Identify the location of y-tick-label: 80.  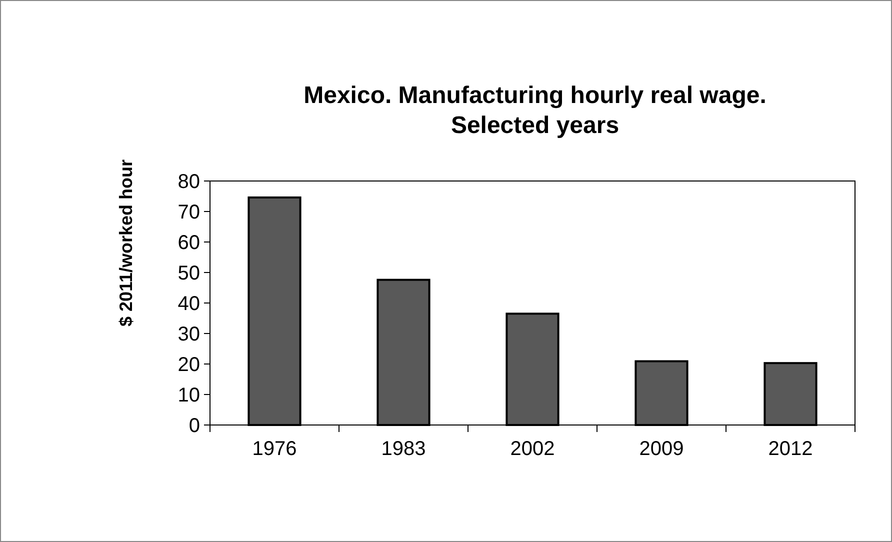
(189, 182).